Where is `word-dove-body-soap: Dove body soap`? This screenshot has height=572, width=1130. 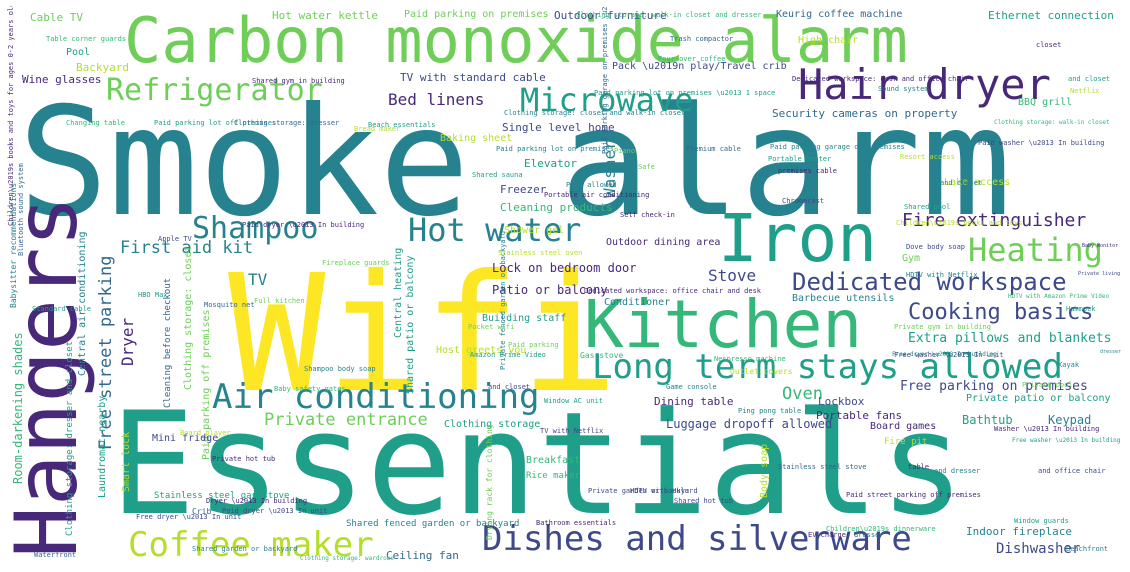
word-dove-body-soap: Dove body soap is located at coordinates (936, 247).